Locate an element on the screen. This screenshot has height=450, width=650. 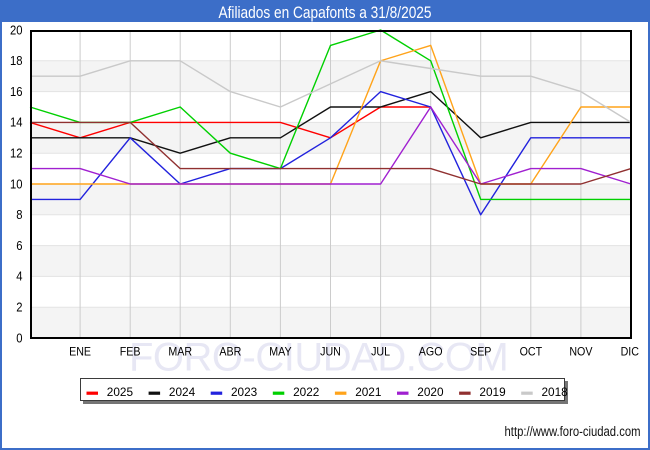
svg-text: 12 is located at coordinates (16, 153).